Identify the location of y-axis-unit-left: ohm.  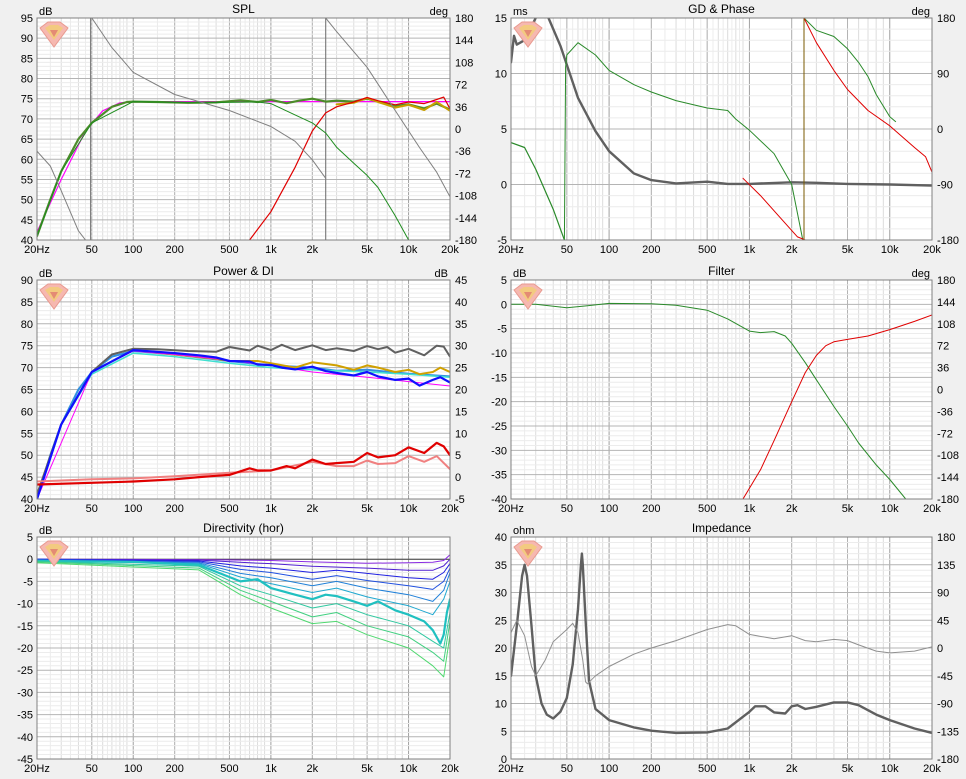
(523, 531).